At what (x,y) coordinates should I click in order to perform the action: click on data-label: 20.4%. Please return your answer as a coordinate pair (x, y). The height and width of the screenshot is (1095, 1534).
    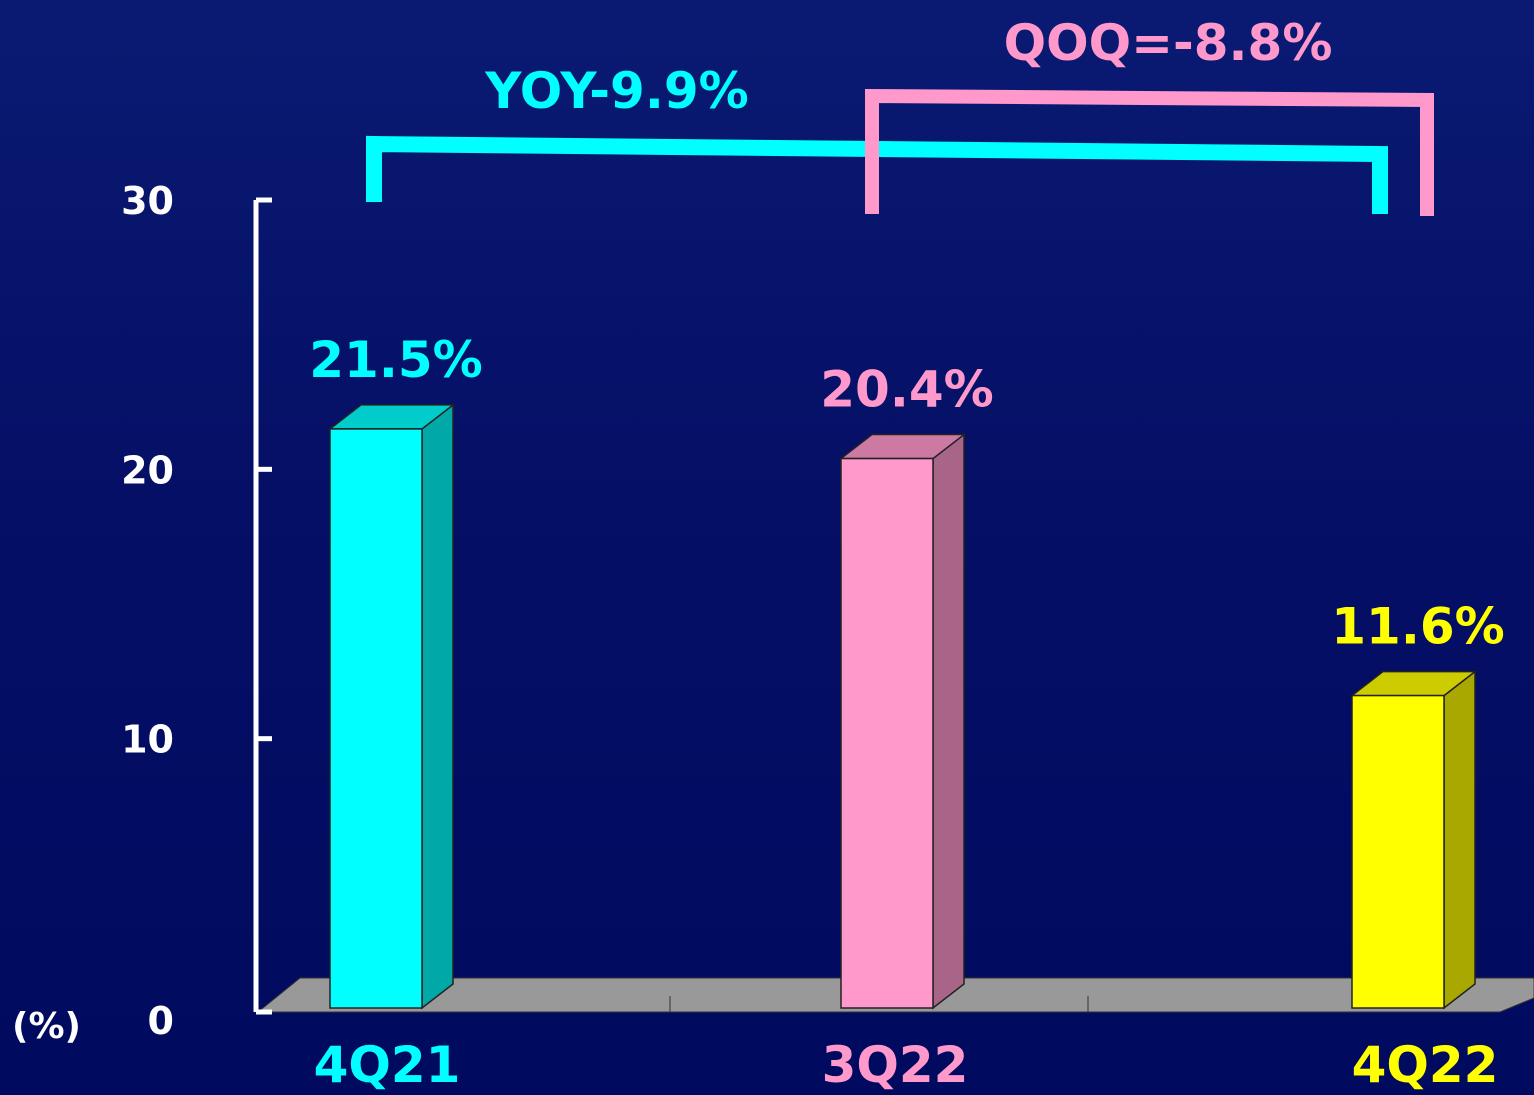
    Looking at the image, I should click on (906, 390).